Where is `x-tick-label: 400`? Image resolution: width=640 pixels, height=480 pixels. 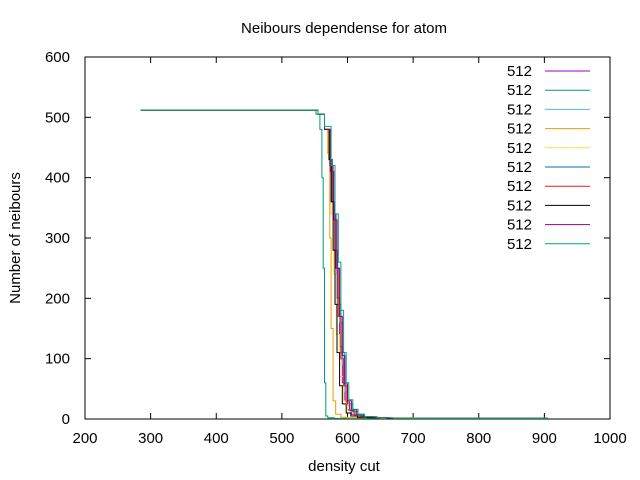
x-tick-label: 400 is located at coordinates (216, 438).